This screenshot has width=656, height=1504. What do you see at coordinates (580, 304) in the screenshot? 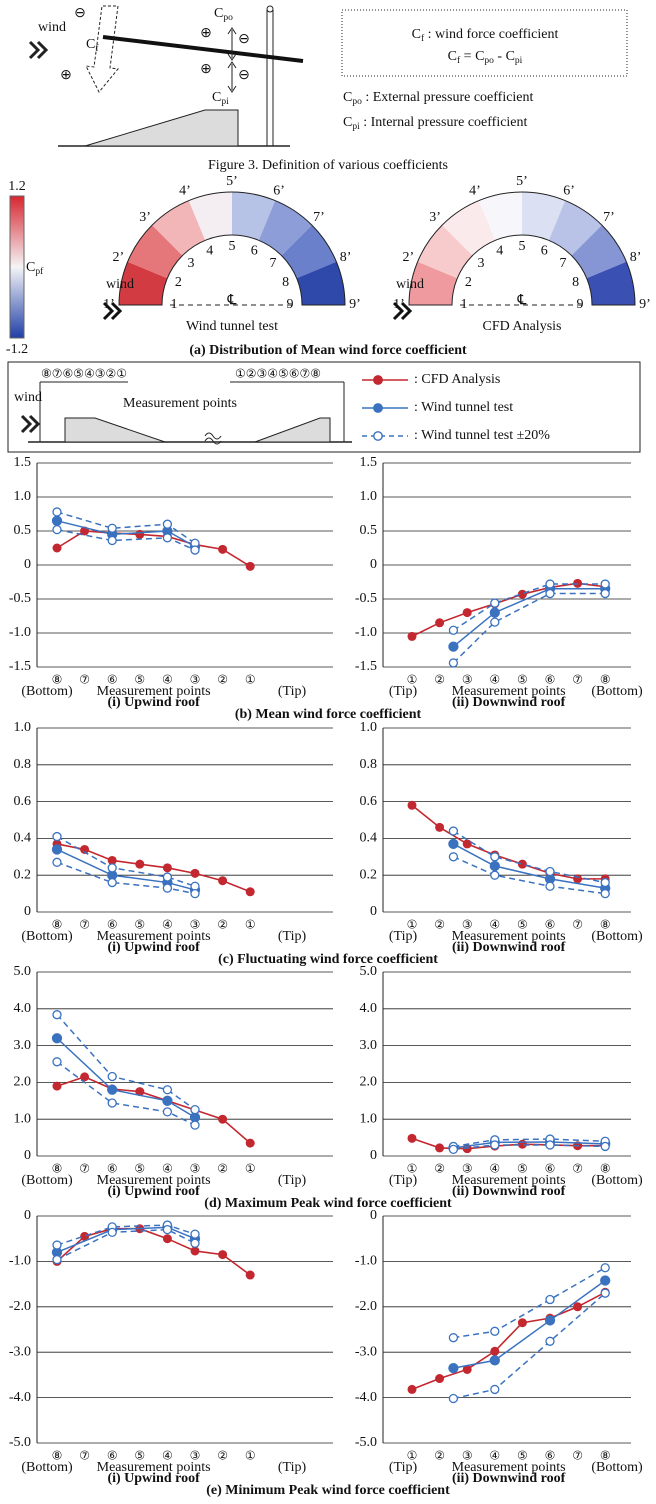
I see `inner-label: 9` at bounding box center [580, 304].